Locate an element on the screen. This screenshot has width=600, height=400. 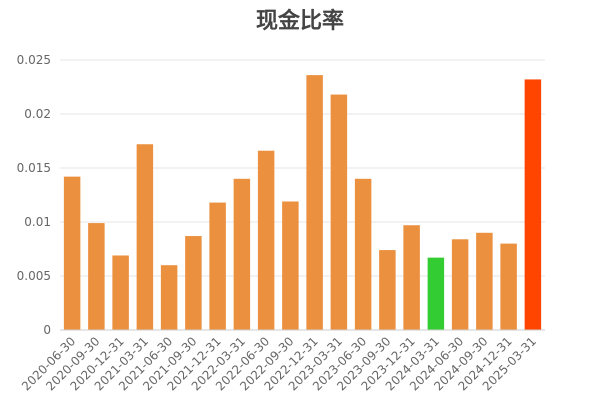
y-tick-label: 0.02 is located at coordinates (37, 114).